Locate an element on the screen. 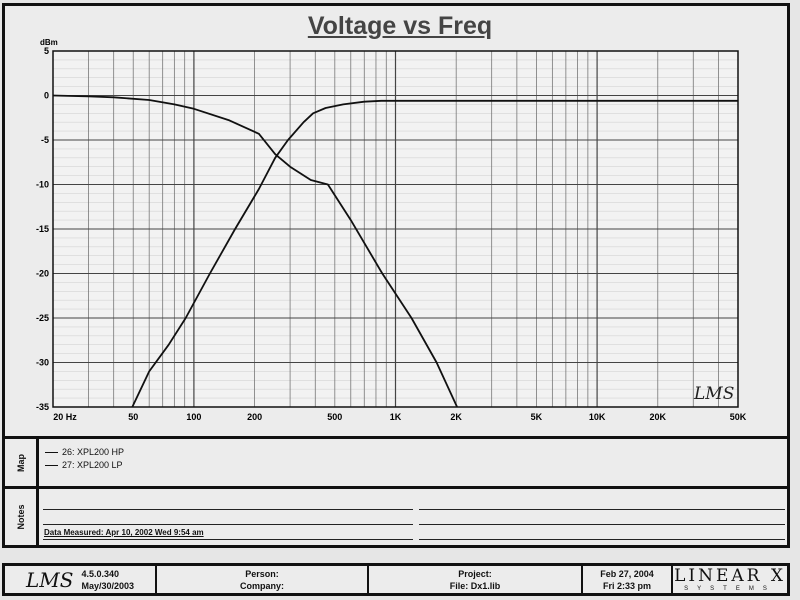 The width and height of the screenshot is (800, 600). y-tick-label: 5 is located at coordinates (46, 51).